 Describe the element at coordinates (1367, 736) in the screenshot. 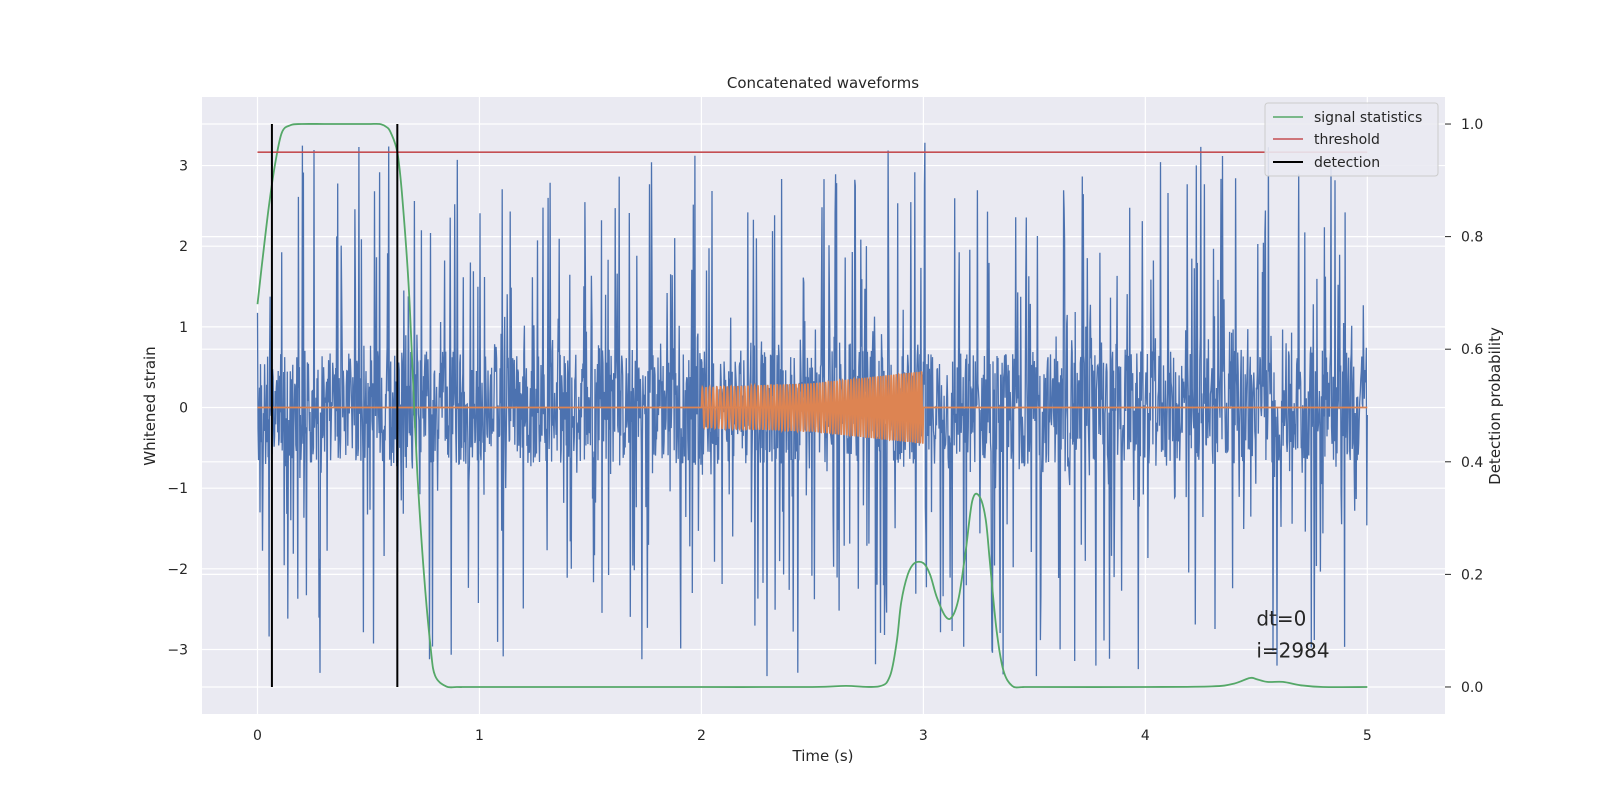

I see `x-tick-label: 5` at that location.